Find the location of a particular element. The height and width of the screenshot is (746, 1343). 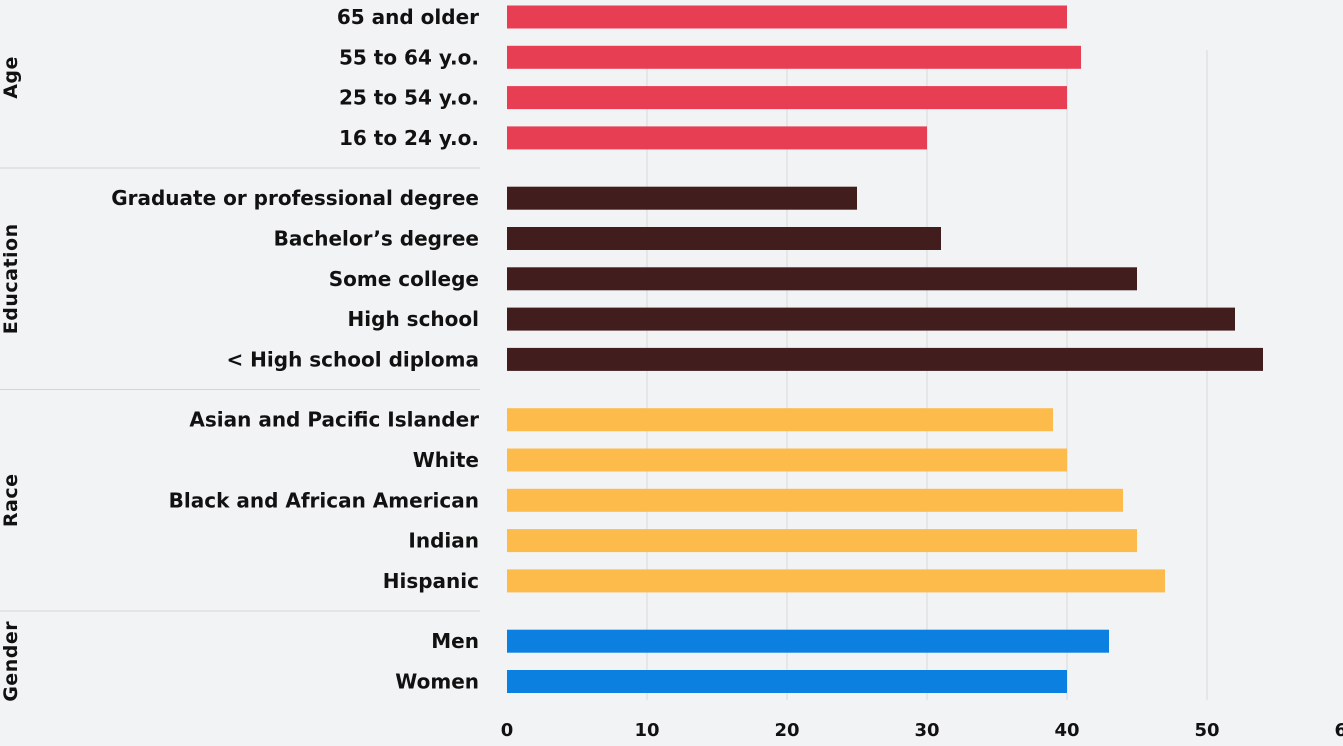

category-label: High school is located at coordinates (413, 319).